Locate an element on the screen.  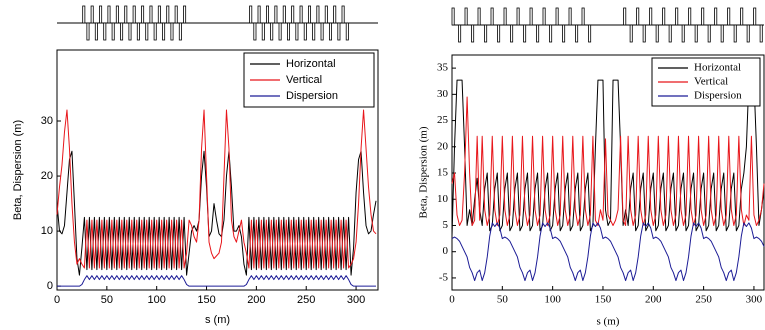
series-line is located at coordinates (608, 252).